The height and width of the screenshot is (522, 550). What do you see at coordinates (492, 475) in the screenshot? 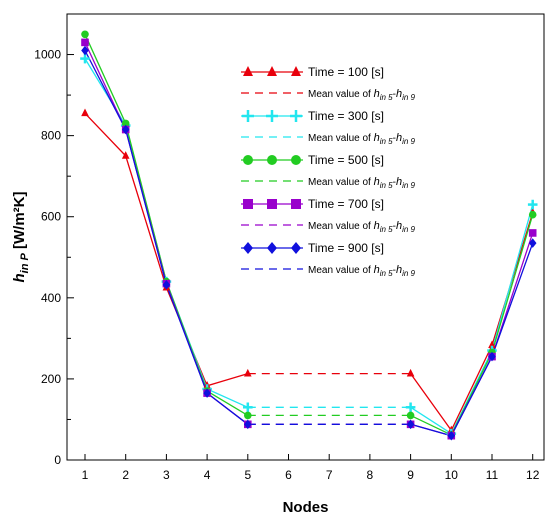
I see `x-tick-label: 11` at bounding box center [492, 475].